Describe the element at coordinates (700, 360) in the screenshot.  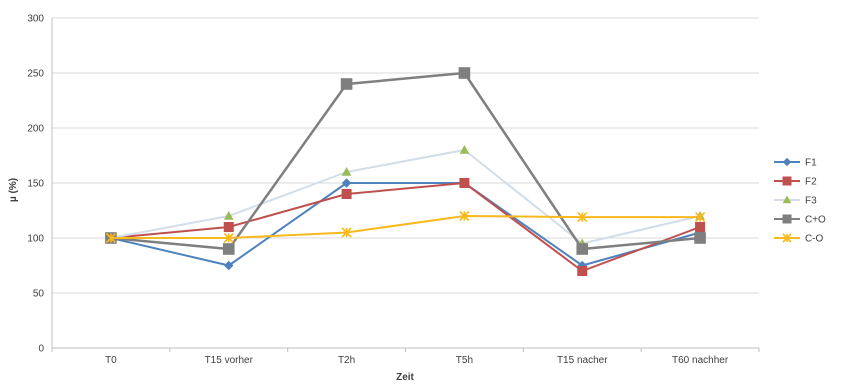
I see `x-tick-label: T60 nachher` at that location.